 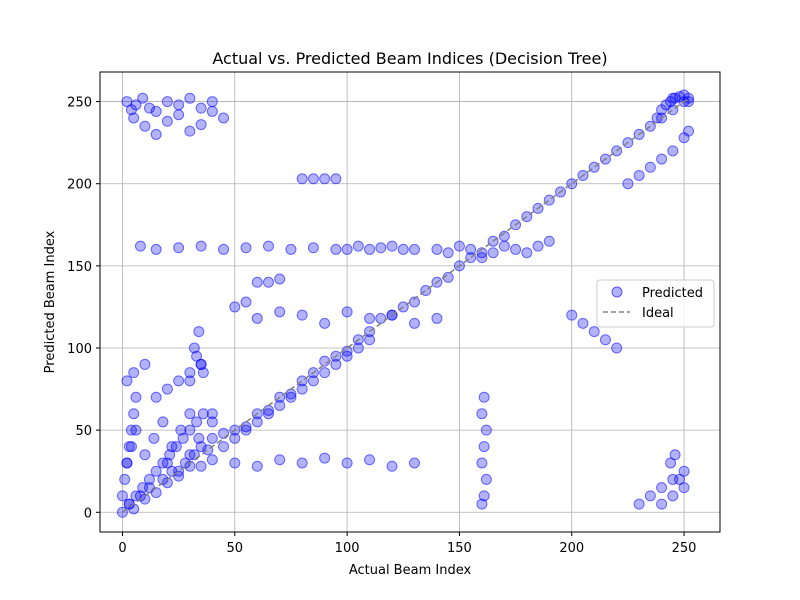 I want to click on y-axis-label: Predicted Beam Index, so click(x=50, y=301).